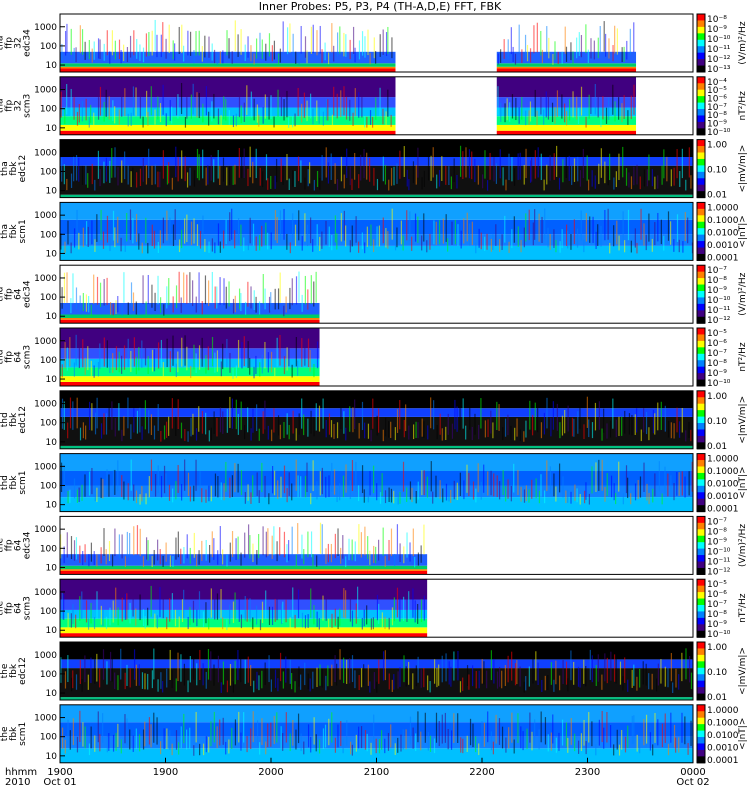 The width and height of the screenshot is (750, 800). What do you see at coordinates (376, 357) in the screenshot?
I see `panel-frame` at bounding box center [376, 357].